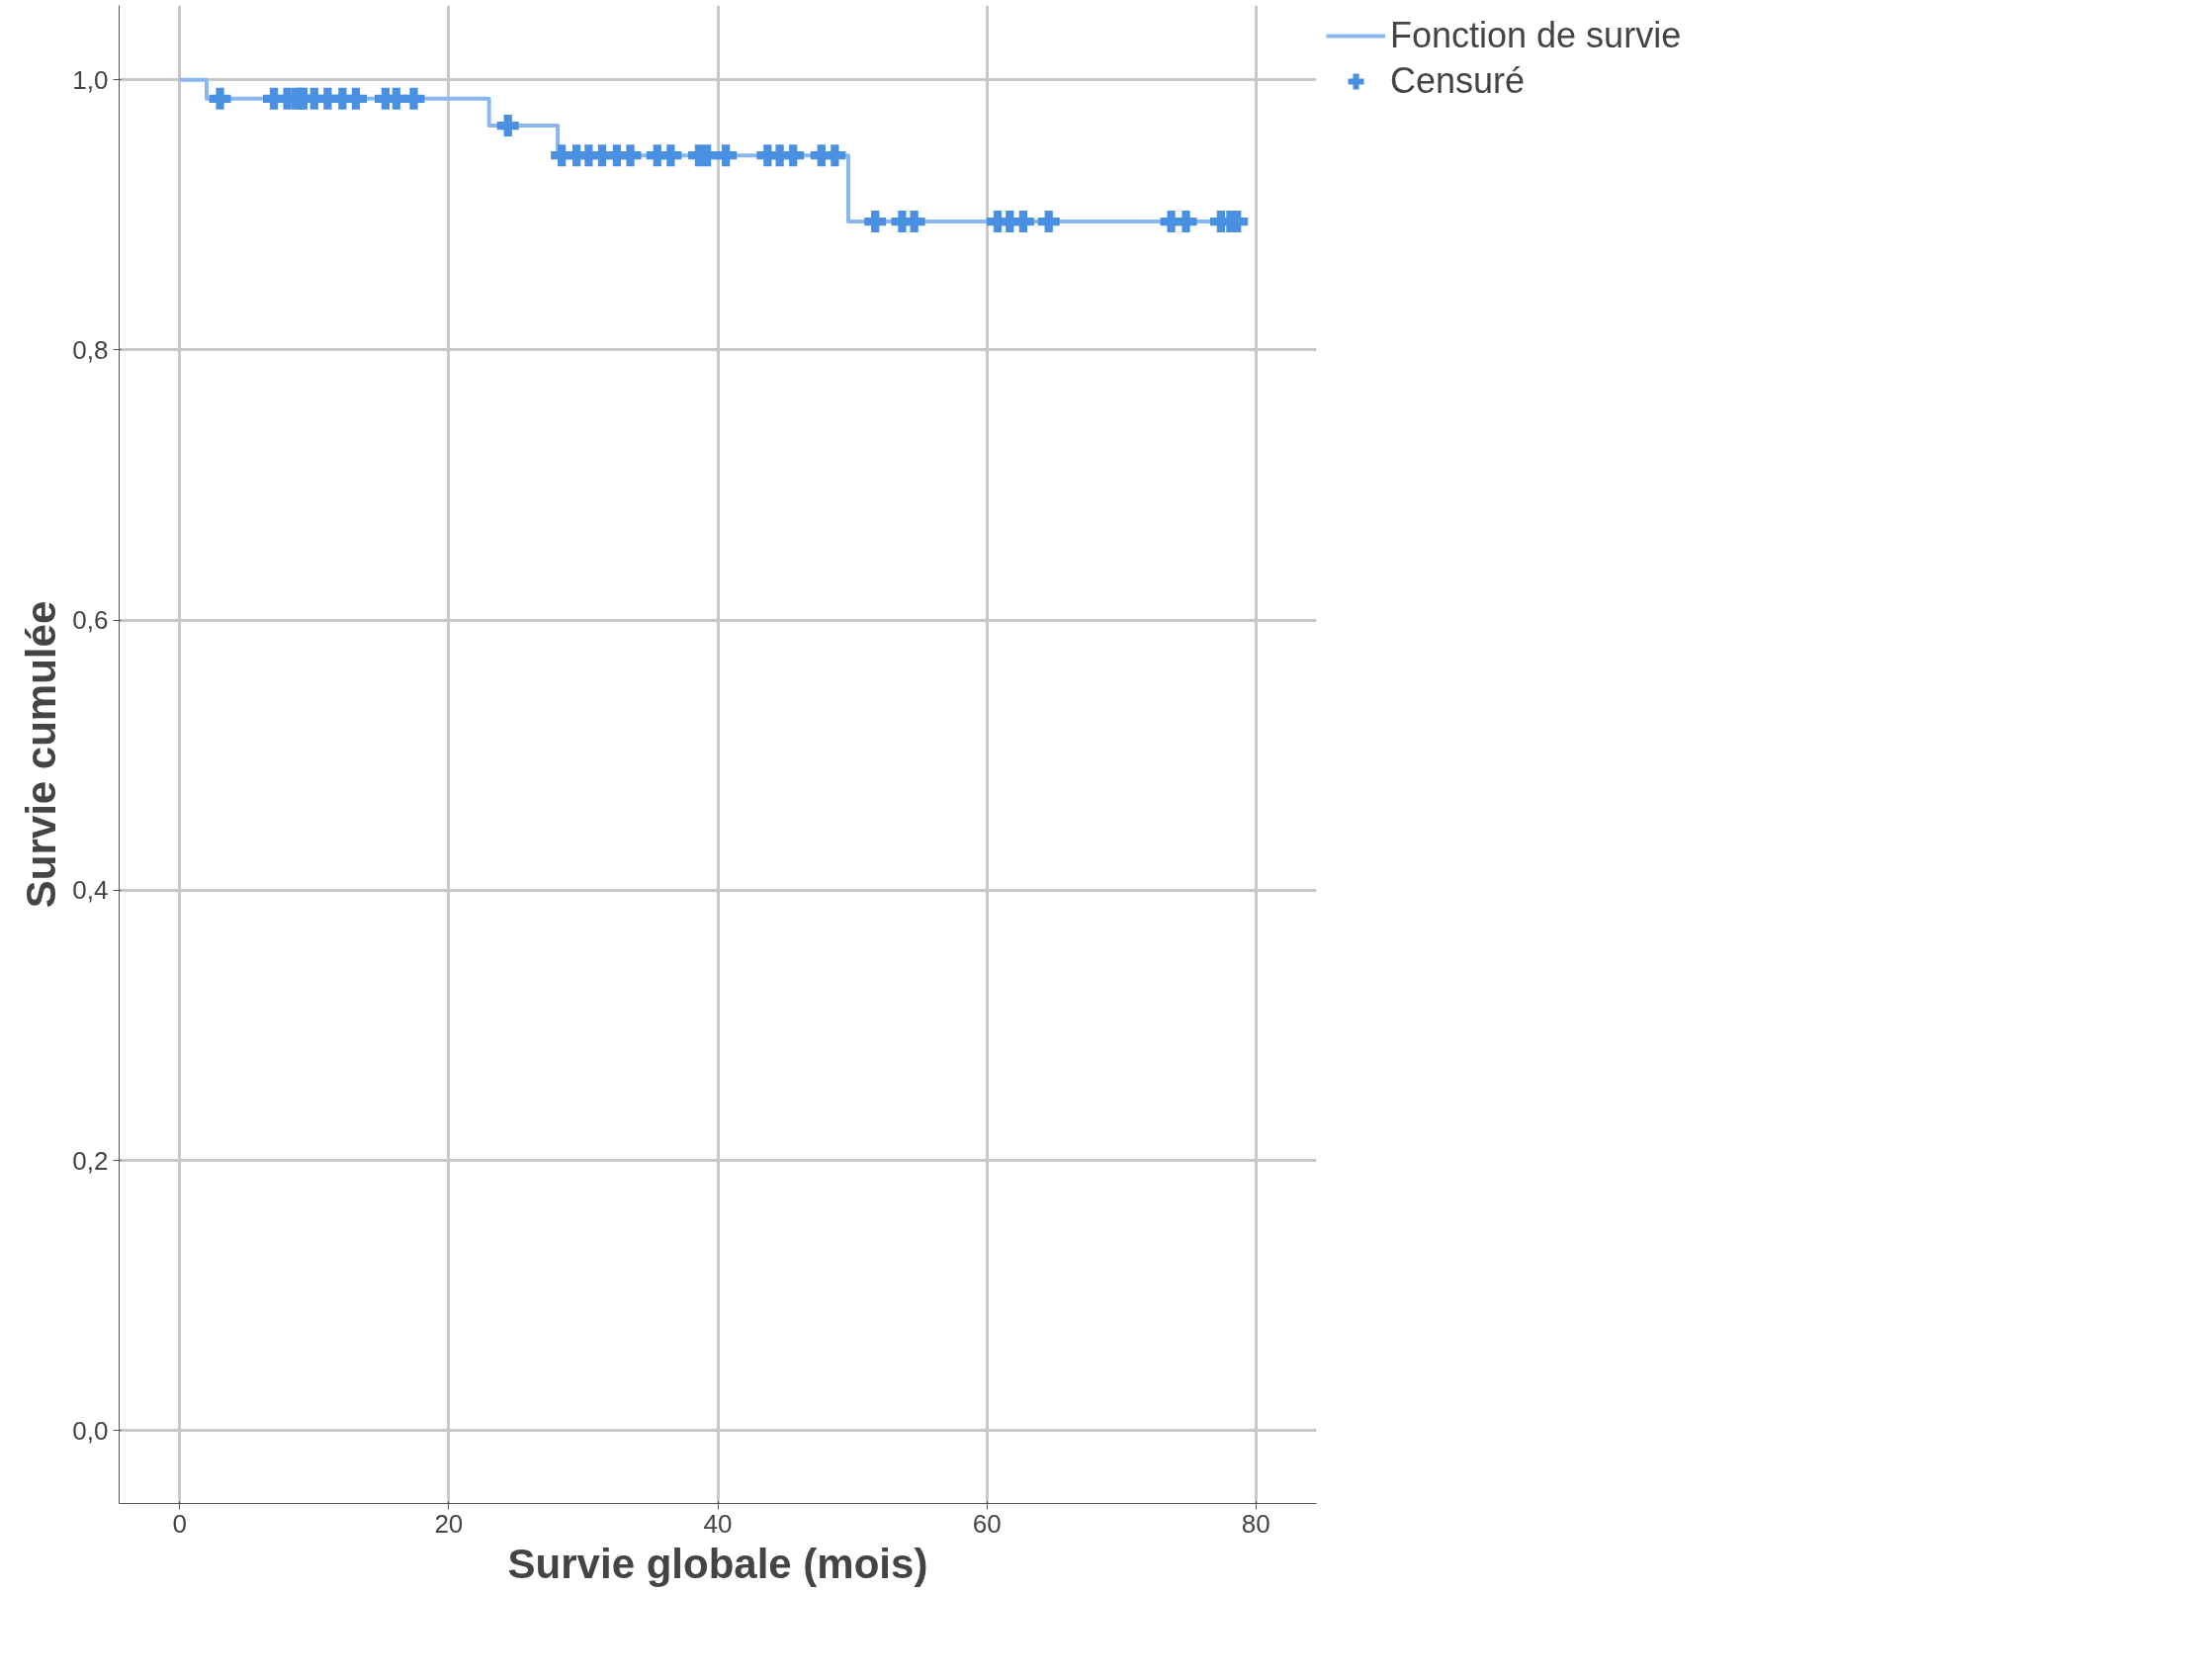 The height and width of the screenshot is (1680, 2189). Describe the element at coordinates (90, 890) in the screenshot. I see `y-tick-label: 0,4` at that location.